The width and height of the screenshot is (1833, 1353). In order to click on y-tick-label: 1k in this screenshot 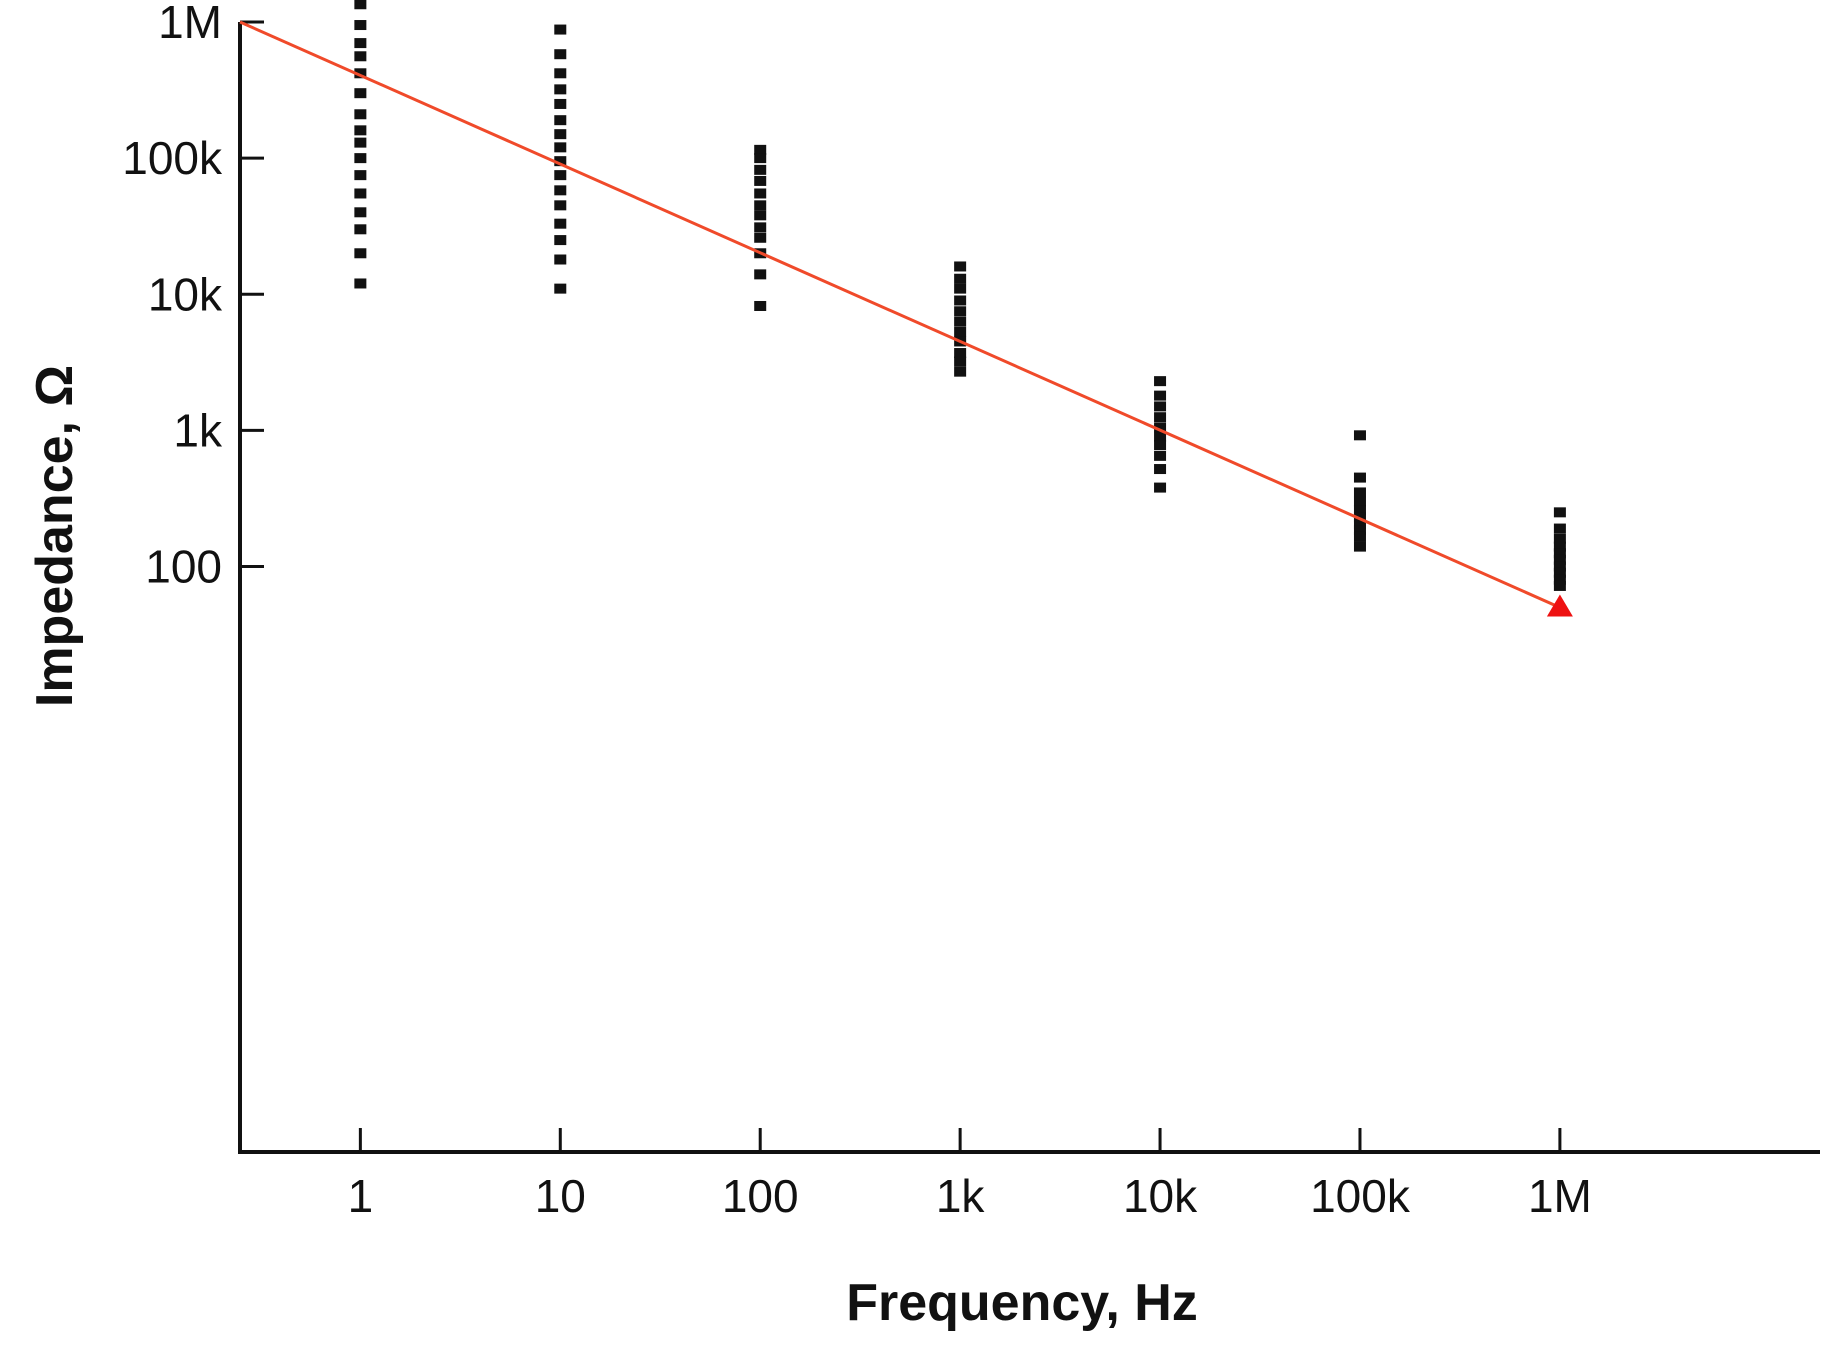, I will do `click(198, 430)`.